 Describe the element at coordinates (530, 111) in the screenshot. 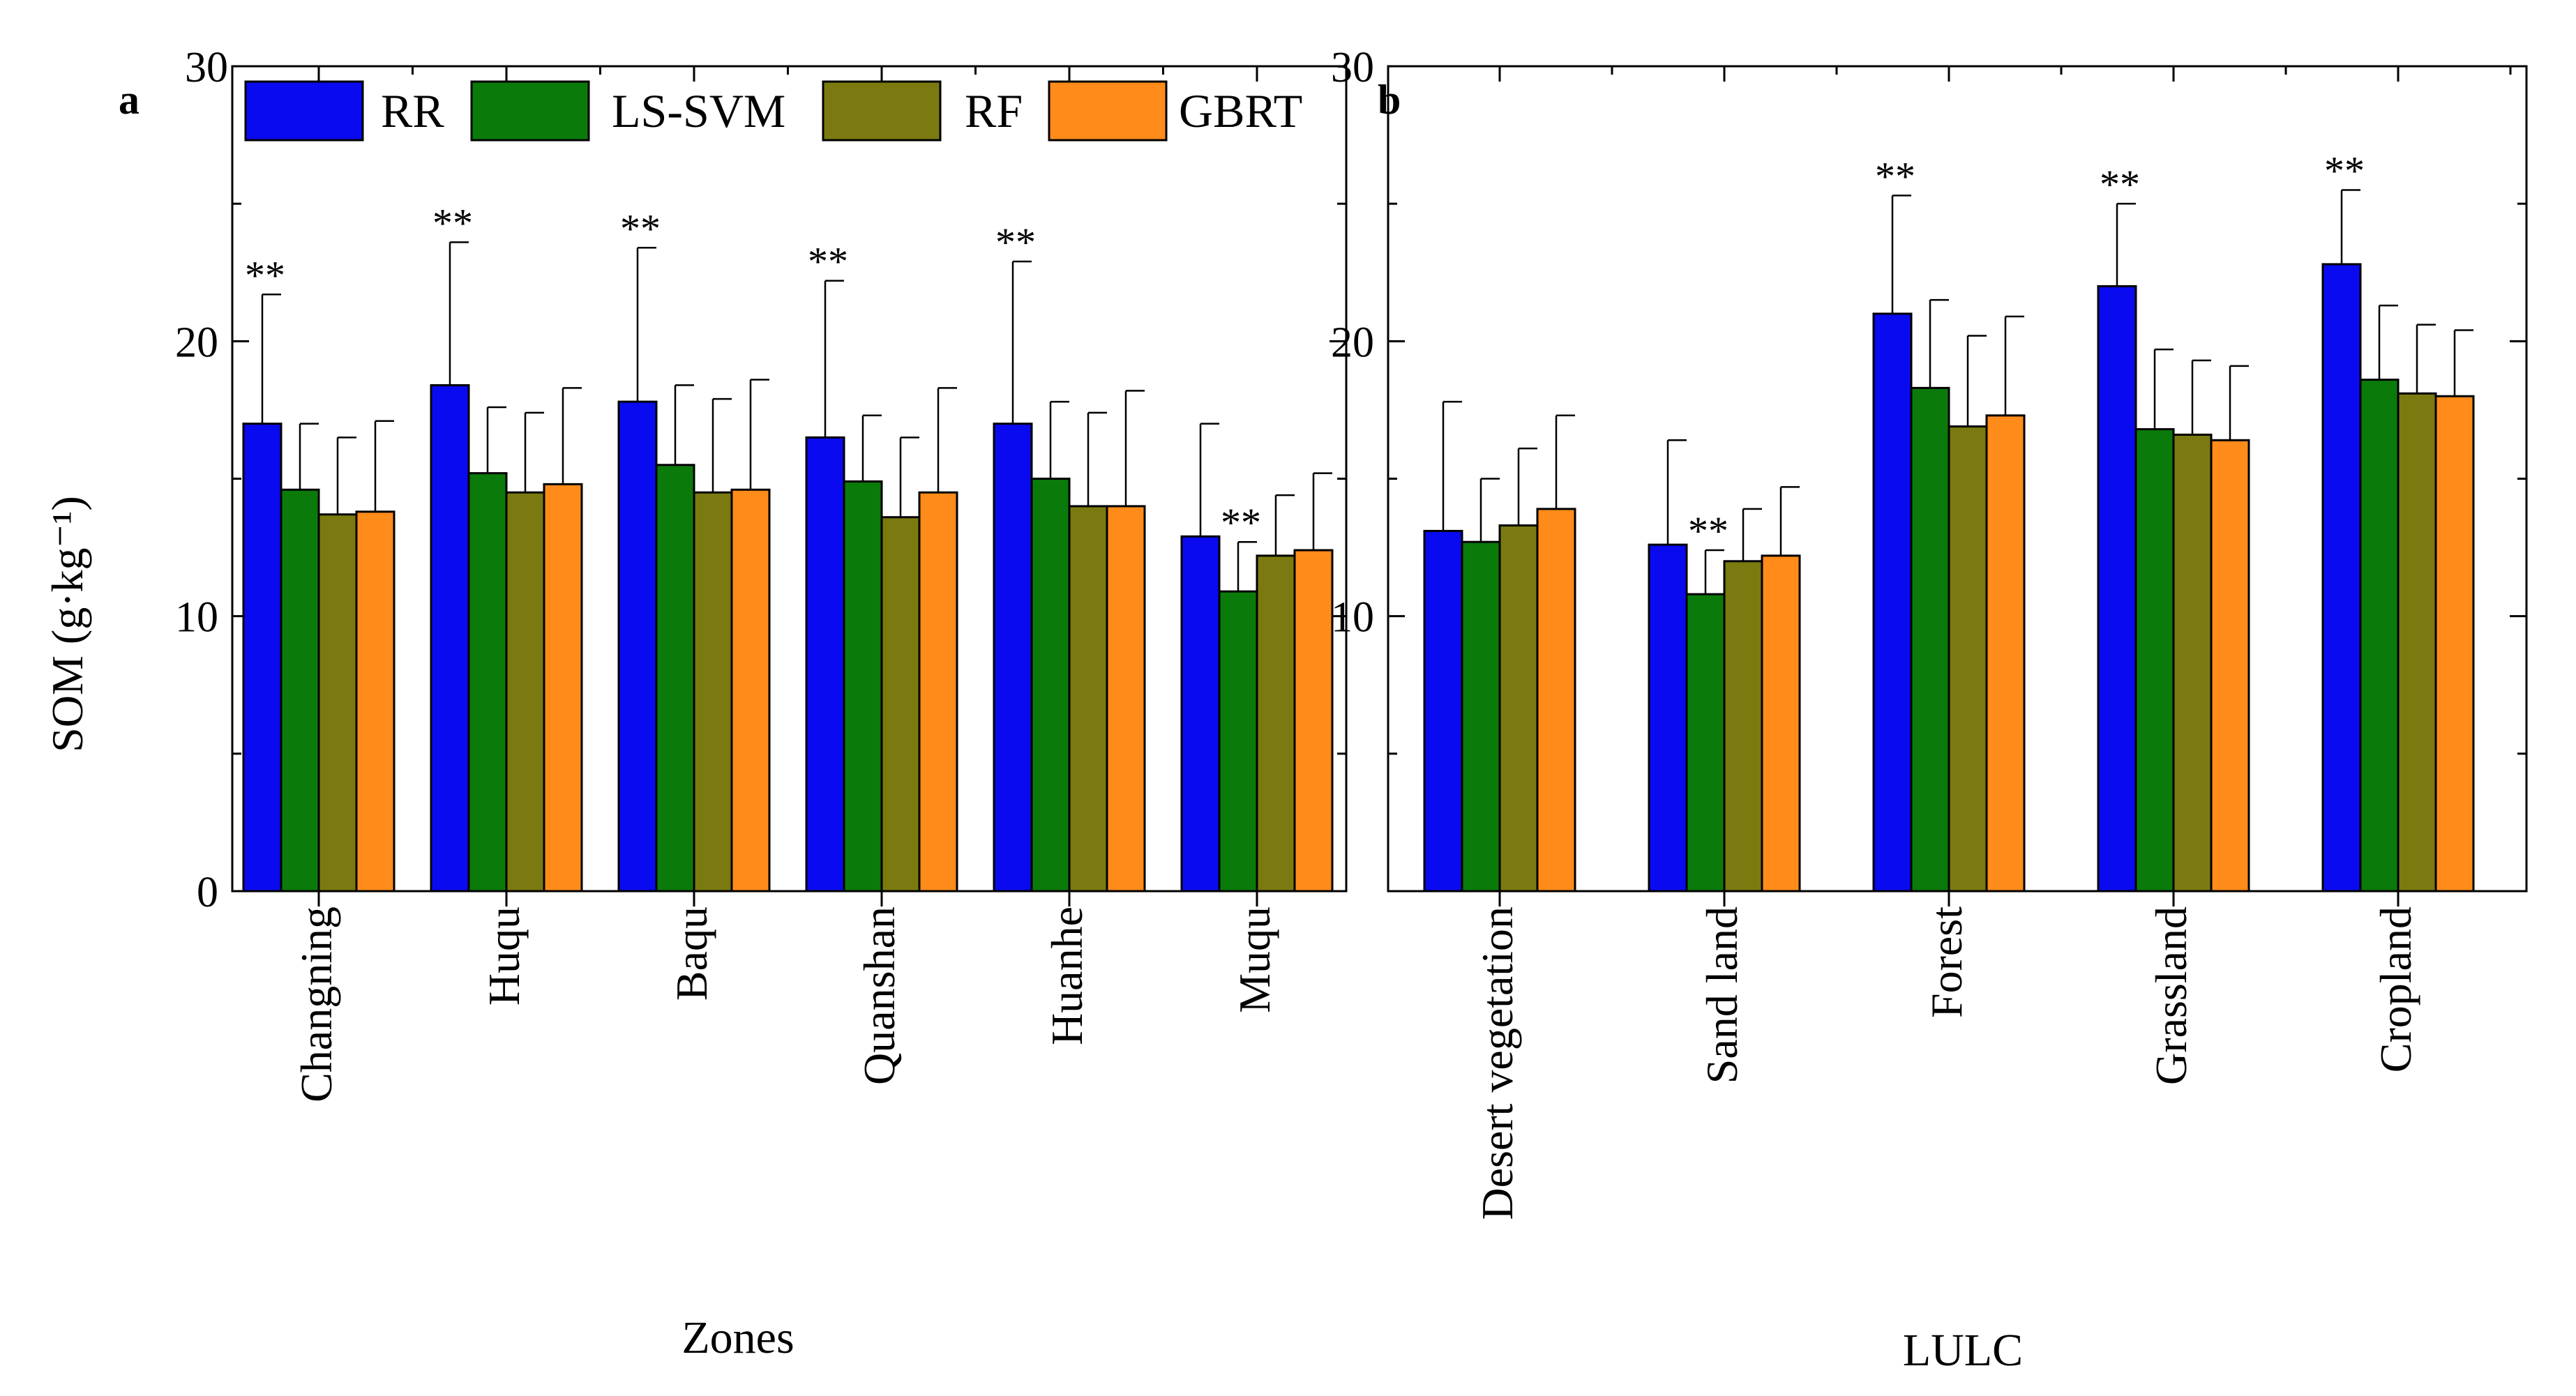

I see `legend-swatch-ls-svm` at that location.